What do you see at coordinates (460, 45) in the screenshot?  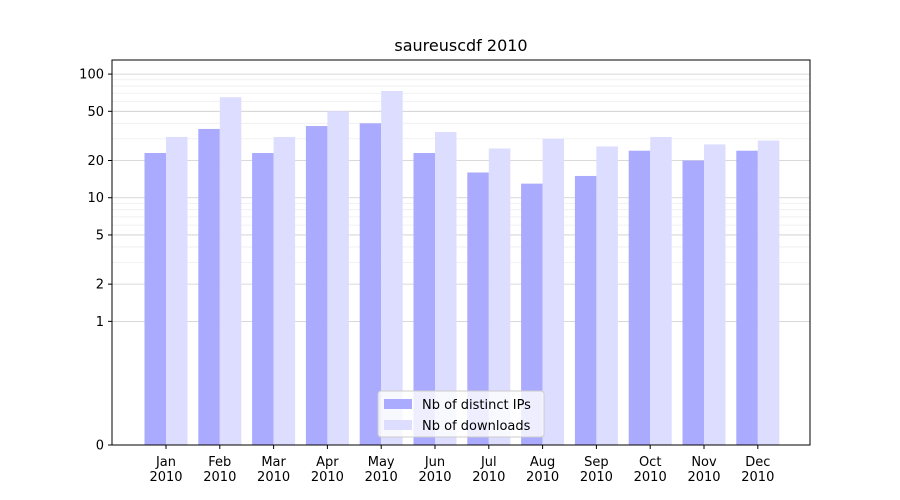 I see `chart-title: saureuscdf 2010` at bounding box center [460, 45].